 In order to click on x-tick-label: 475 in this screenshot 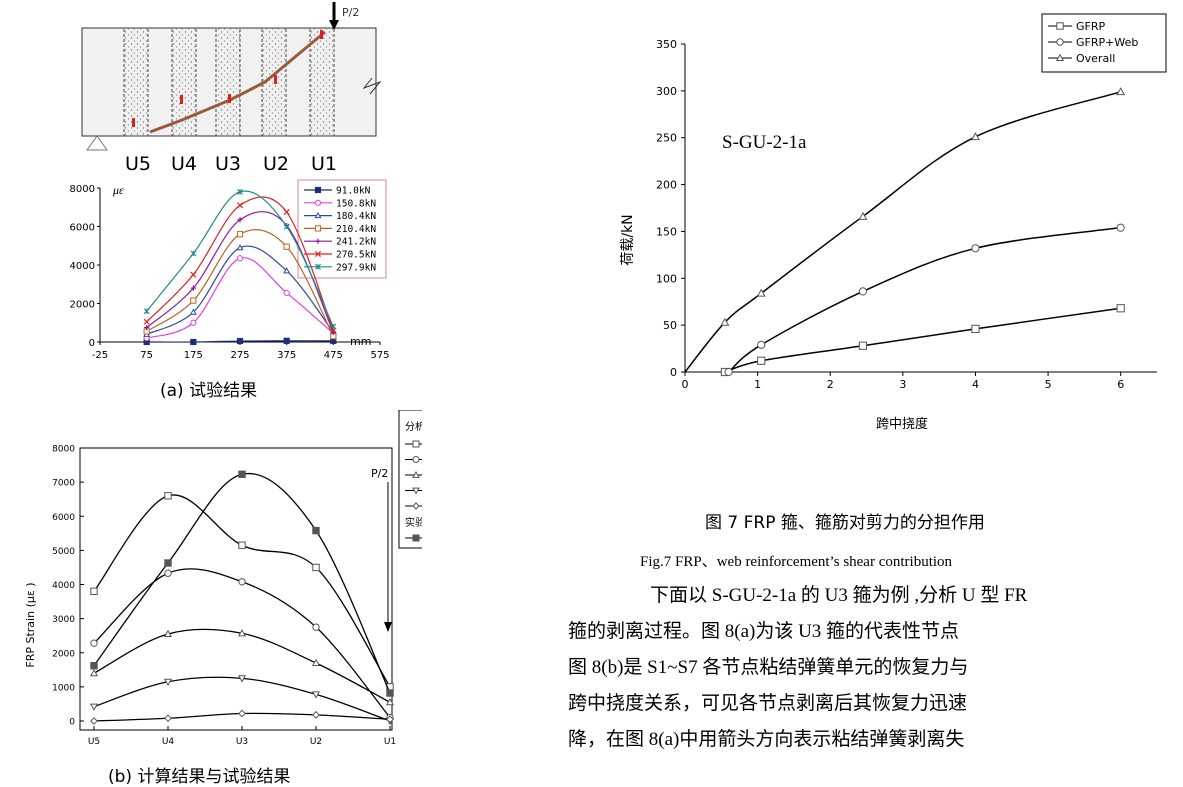, I will do `click(333, 355)`.